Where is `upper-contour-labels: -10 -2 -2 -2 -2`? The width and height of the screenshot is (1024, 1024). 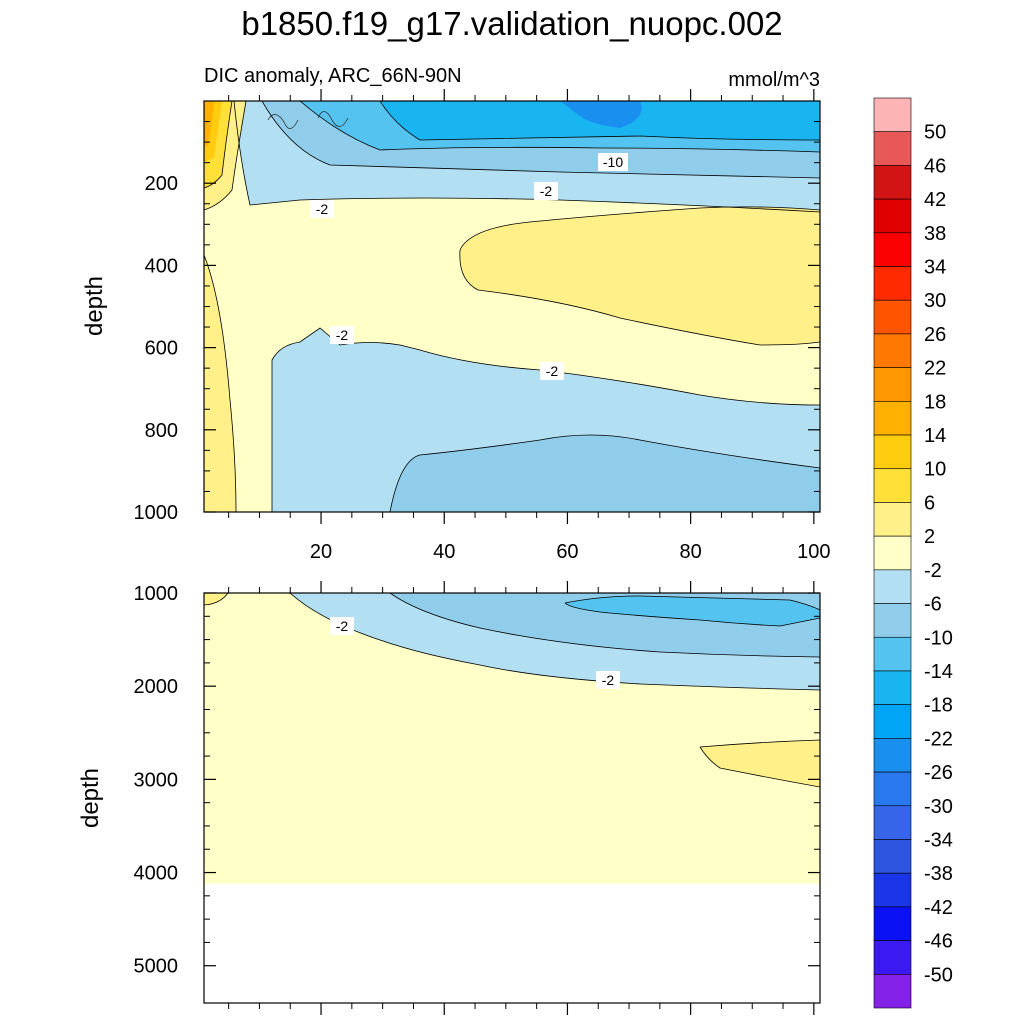
upper-contour-labels: -10 -2 -2 -2 -2 is located at coordinates (469, 266).